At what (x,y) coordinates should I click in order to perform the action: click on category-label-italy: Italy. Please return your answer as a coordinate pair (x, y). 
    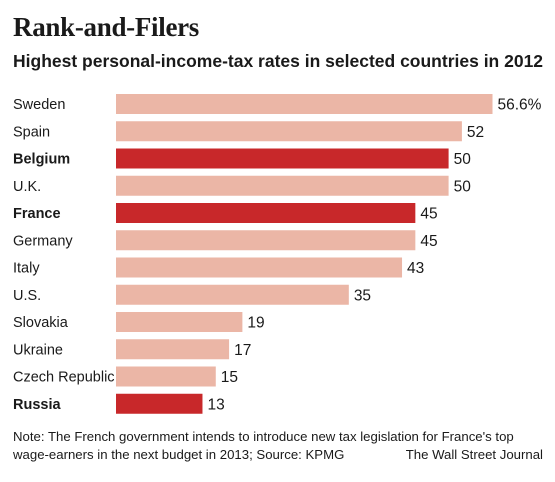
    Looking at the image, I should click on (26, 269).